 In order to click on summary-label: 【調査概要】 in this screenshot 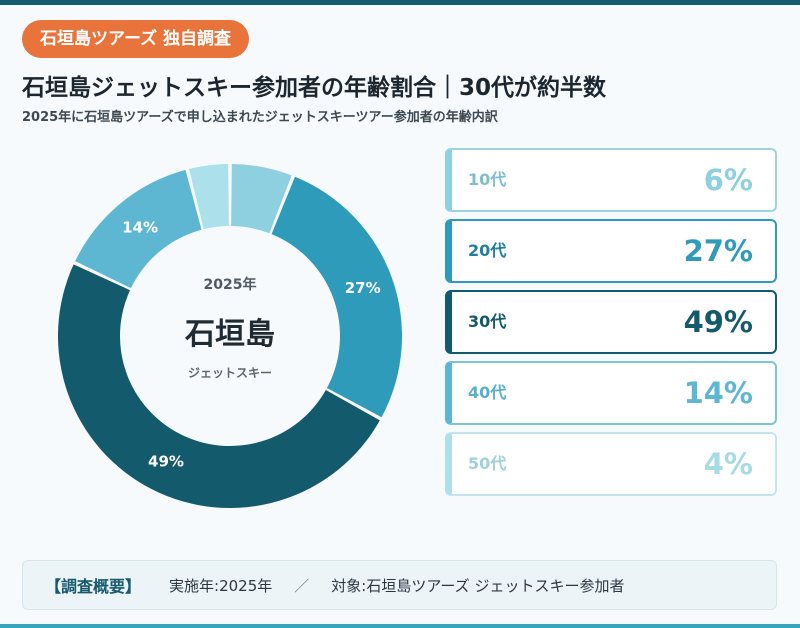, I will do `click(93, 586)`.